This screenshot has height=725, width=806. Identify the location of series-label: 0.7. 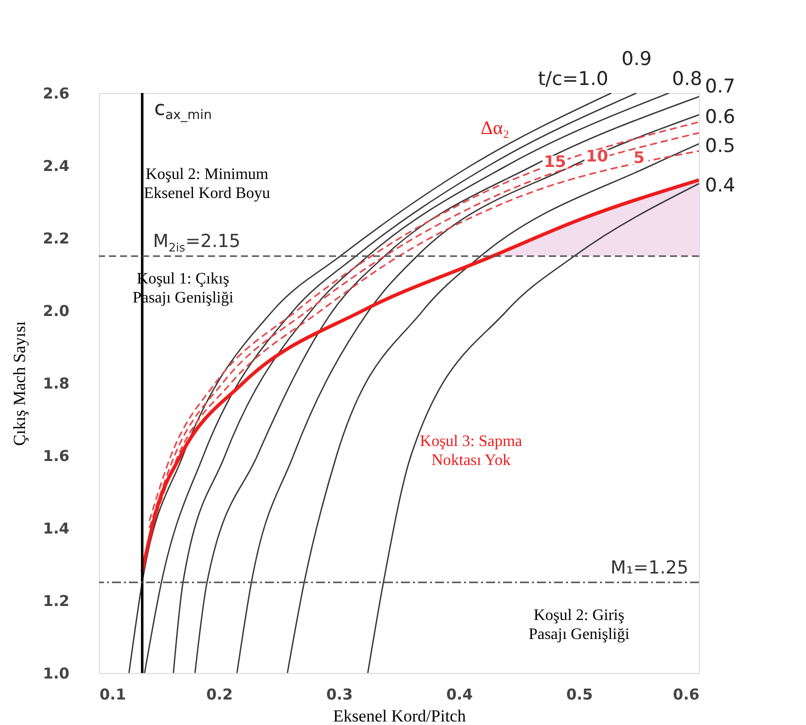
(720, 87).